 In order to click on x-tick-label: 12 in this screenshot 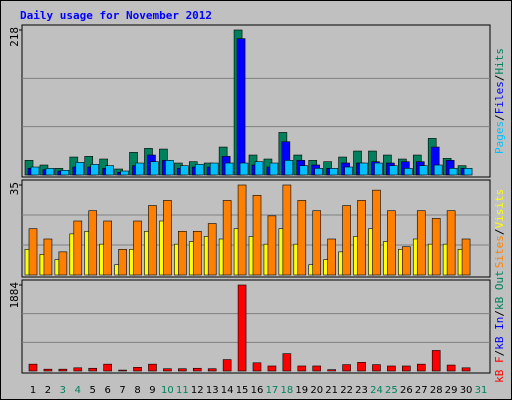, I will do `click(197, 390)`.